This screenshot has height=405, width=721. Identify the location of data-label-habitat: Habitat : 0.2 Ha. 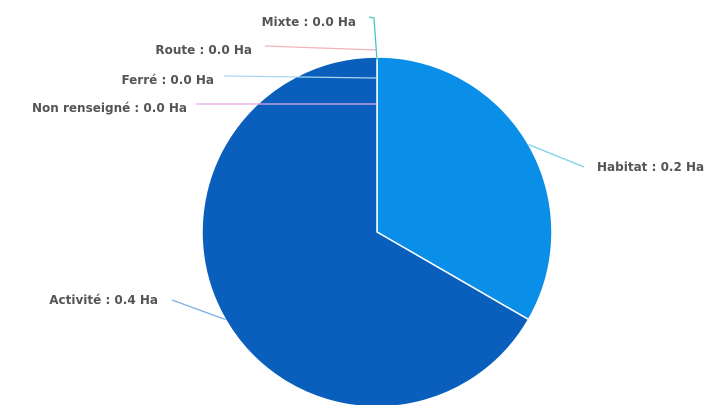
(650, 167).